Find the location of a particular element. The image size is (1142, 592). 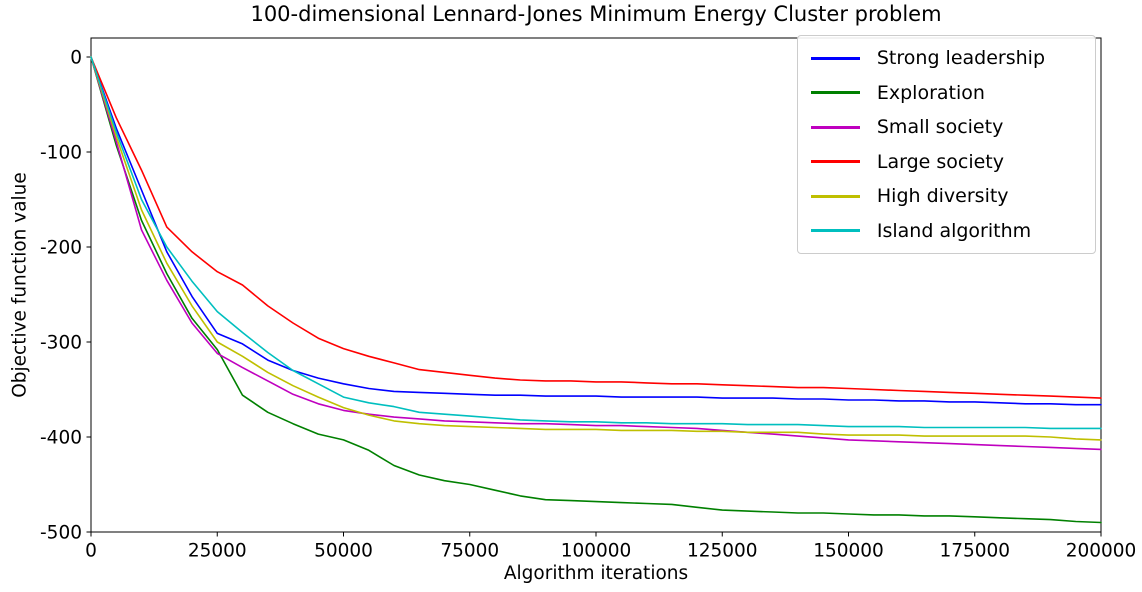

y-tick-label: -400 is located at coordinates (61, 438).